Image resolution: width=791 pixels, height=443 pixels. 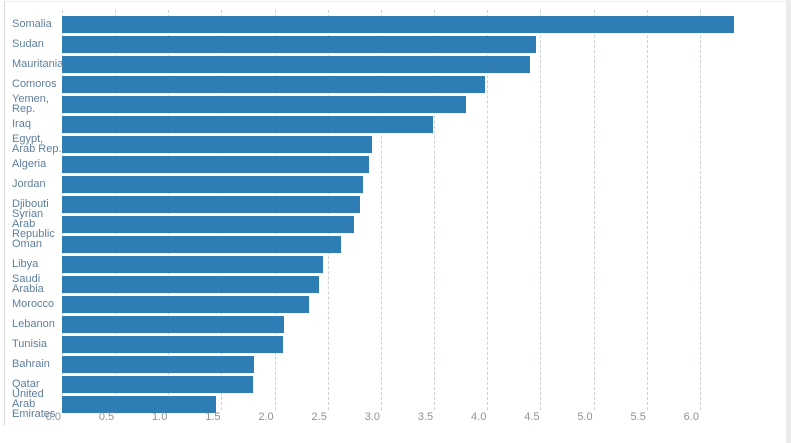 I want to click on category-label: Lebanon, so click(x=33, y=324).